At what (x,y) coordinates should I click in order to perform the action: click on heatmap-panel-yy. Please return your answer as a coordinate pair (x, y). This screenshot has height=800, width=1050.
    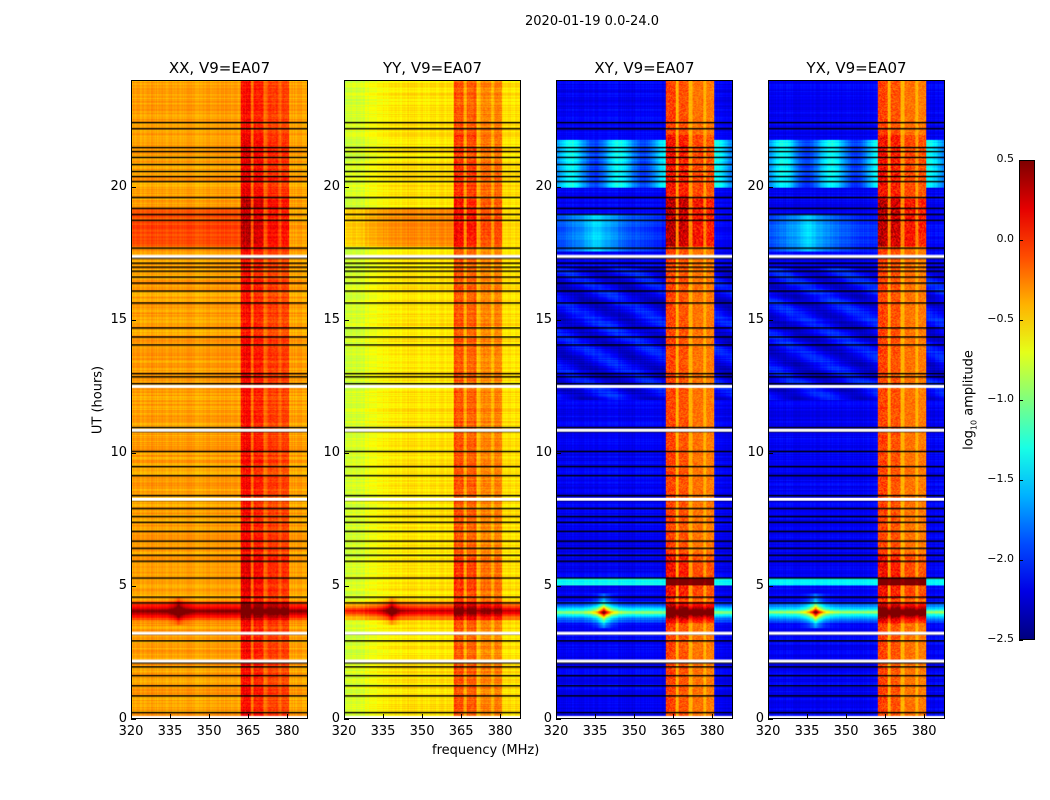
    Looking at the image, I should click on (432, 399).